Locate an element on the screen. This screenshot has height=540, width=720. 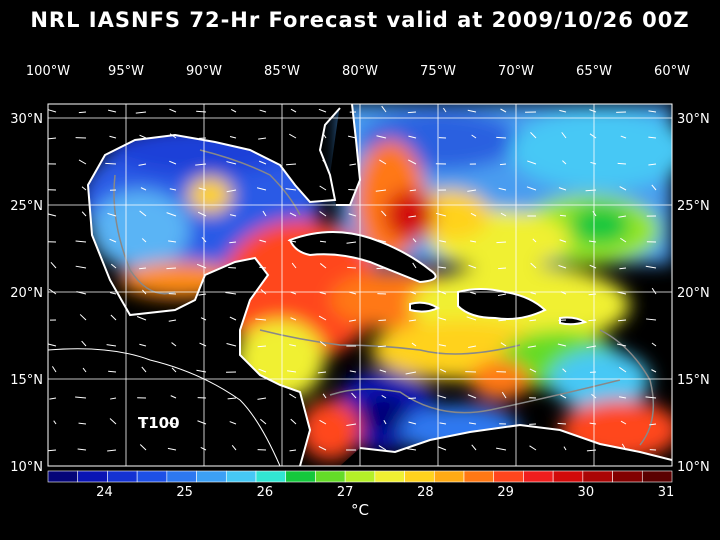
latitude-label-right: 30°N is located at coordinates (693, 119).